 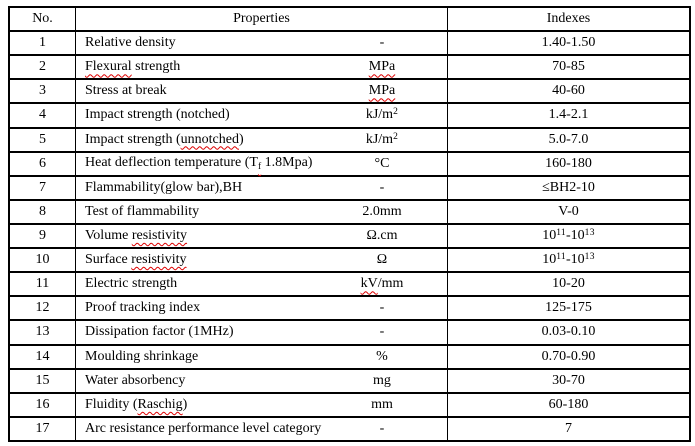 I want to click on text-segment: 40-60, so click(x=568, y=91).